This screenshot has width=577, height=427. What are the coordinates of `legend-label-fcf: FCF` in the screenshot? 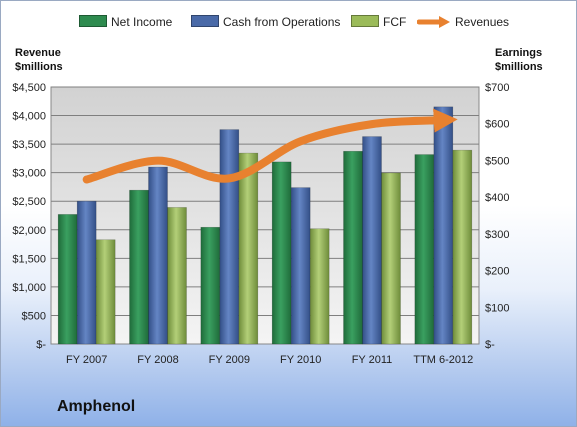 It's located at (395, 22).